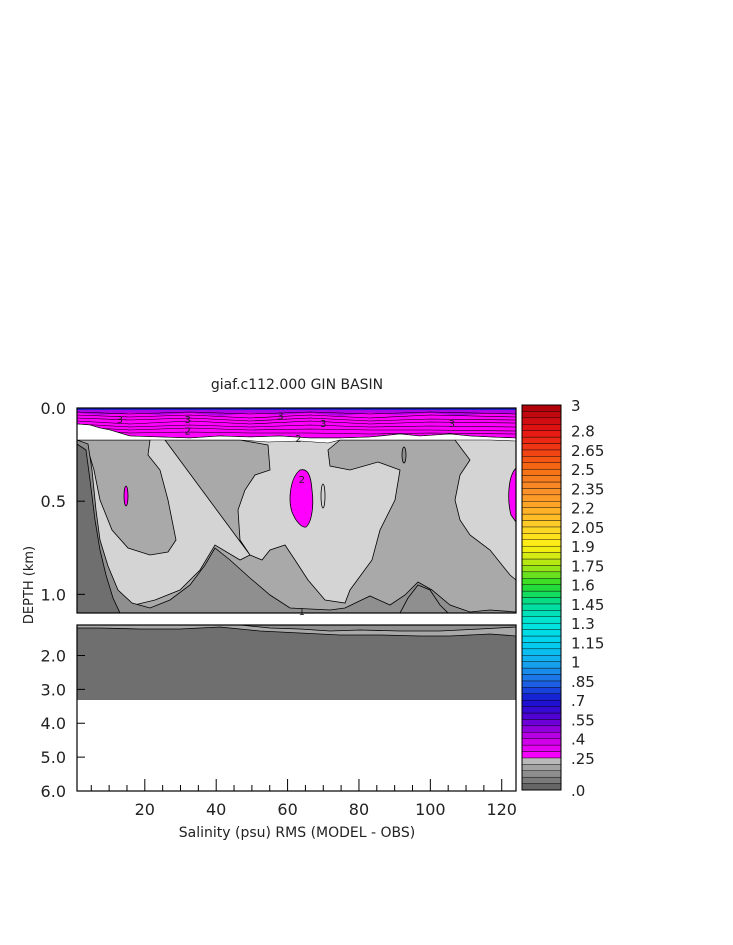 Image resolution: width=733 pixels, height=945 pixels. I want to click on y-axis: 0.0 0.5 1.0 2.0 3.0 4.0 5.0 6.0, so click(63, 600).